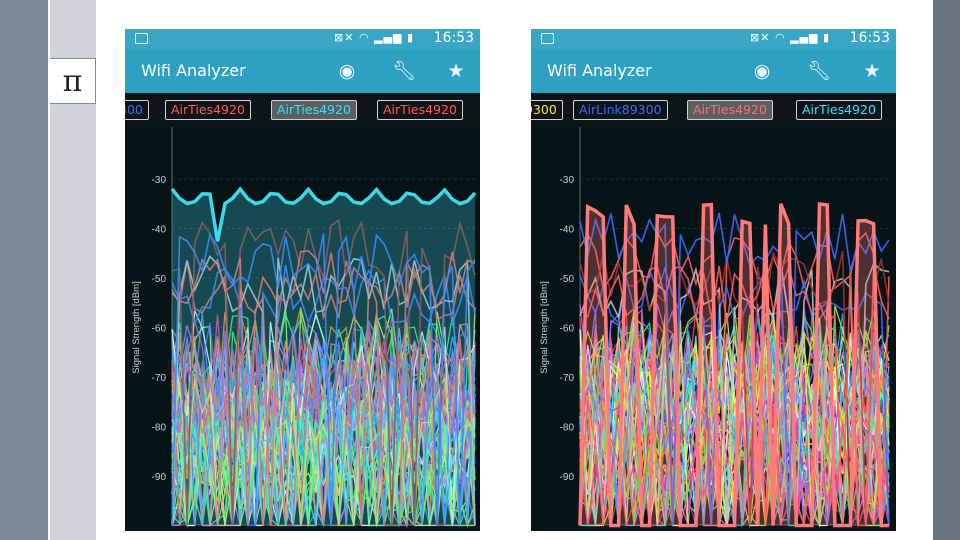 The width and height of the screenshot is (960, 540). Describe the element at coordinates (547, 110) in the screenshot. I see `ssid-tab: 9300` at that location.